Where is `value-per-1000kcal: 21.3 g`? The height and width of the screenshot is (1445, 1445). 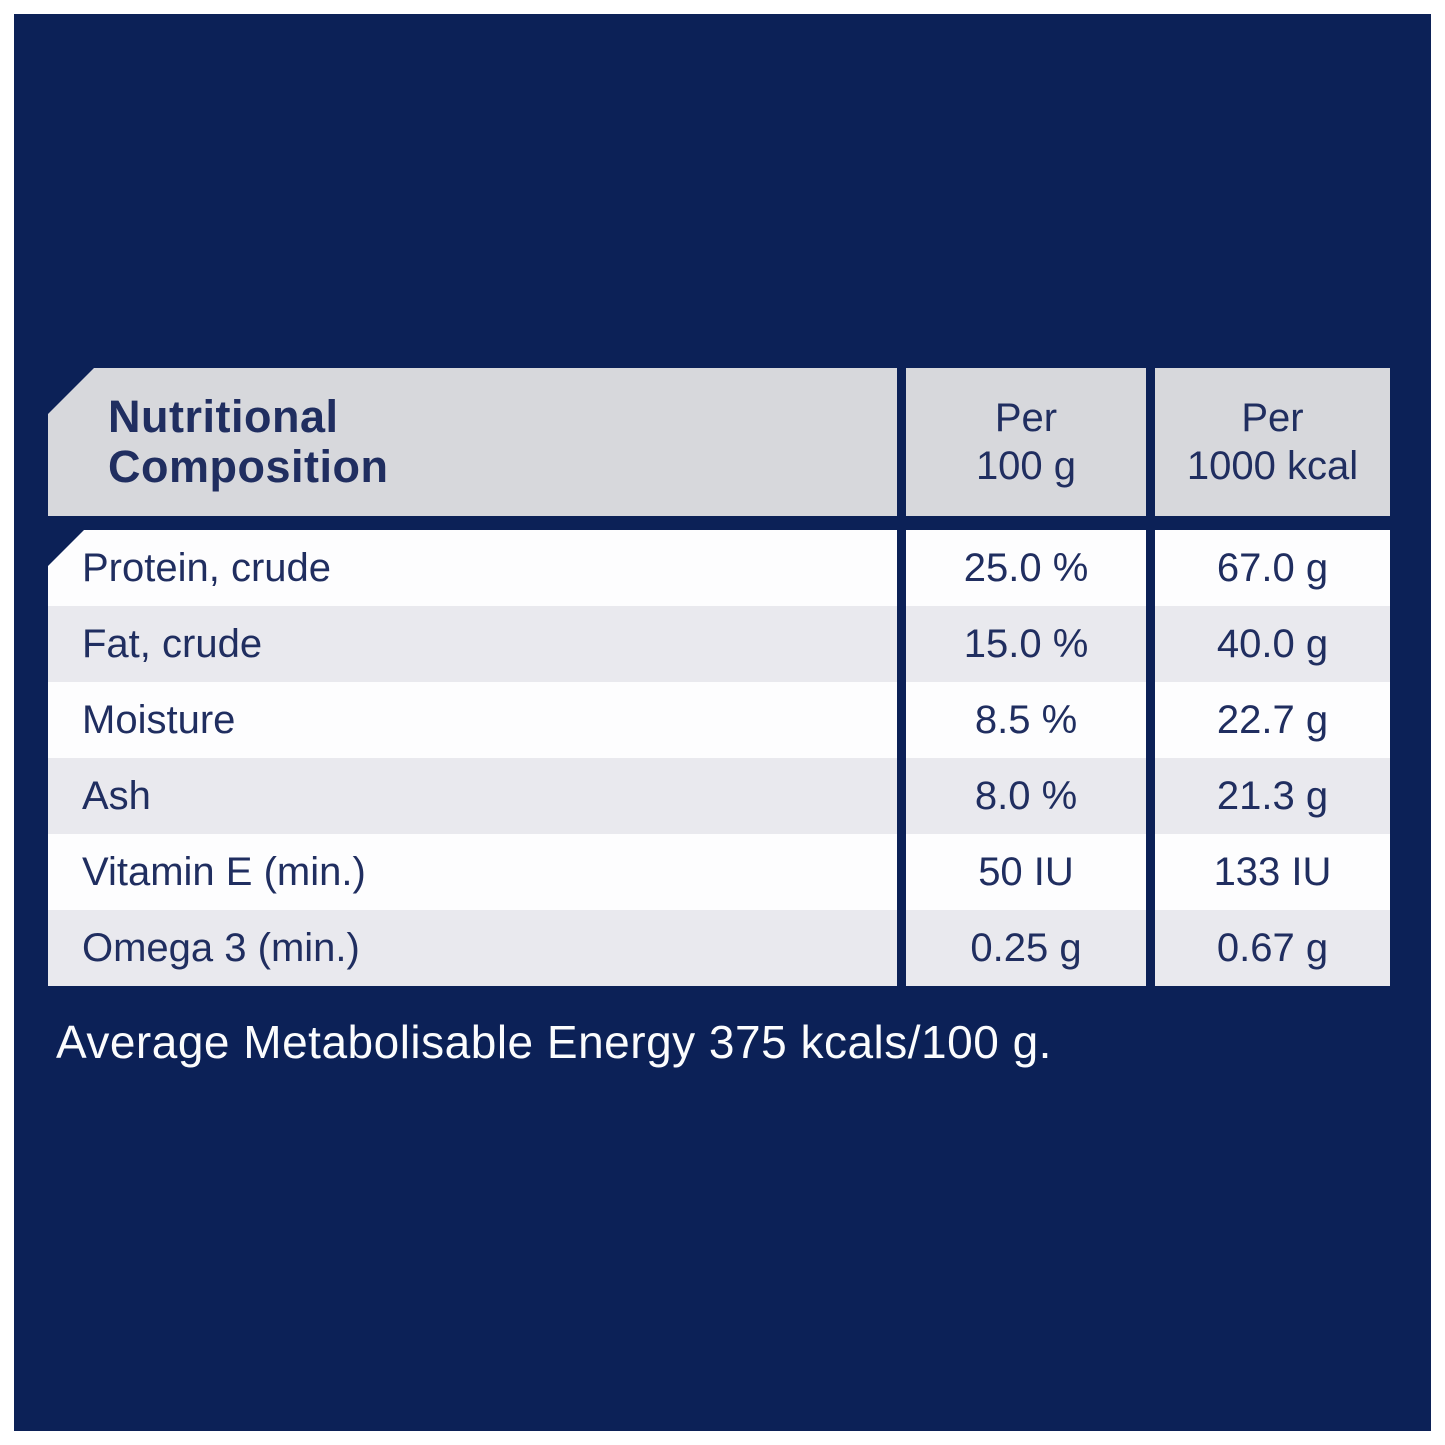
value-per-1000kcal: 21.3 g is located at coordinates (1272, 796).